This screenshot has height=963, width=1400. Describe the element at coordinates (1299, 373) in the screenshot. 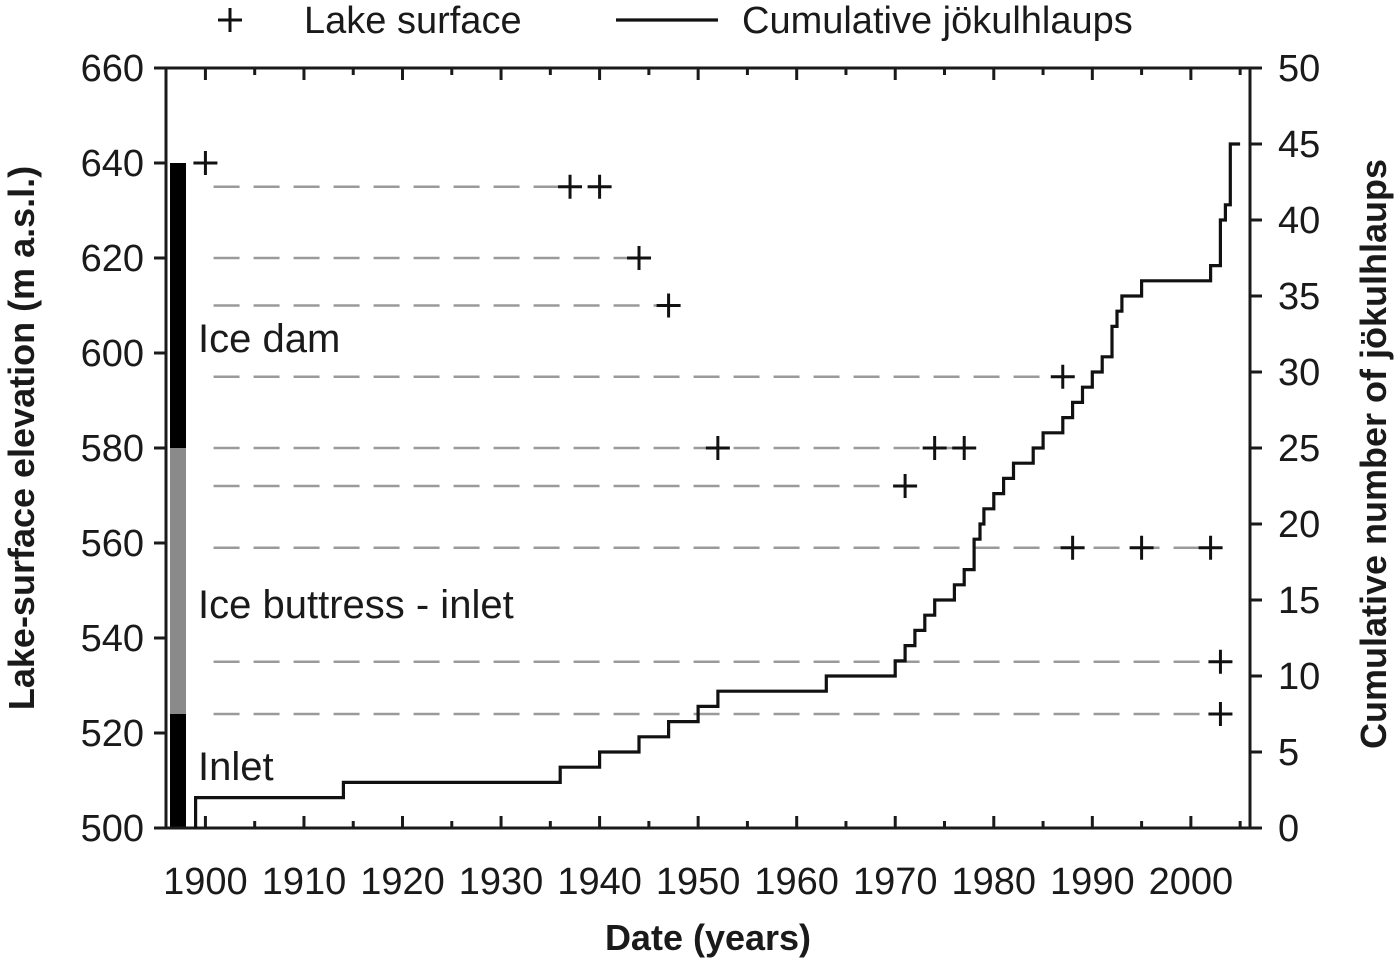

I see `y2-tick-label-30: 30` at that location.